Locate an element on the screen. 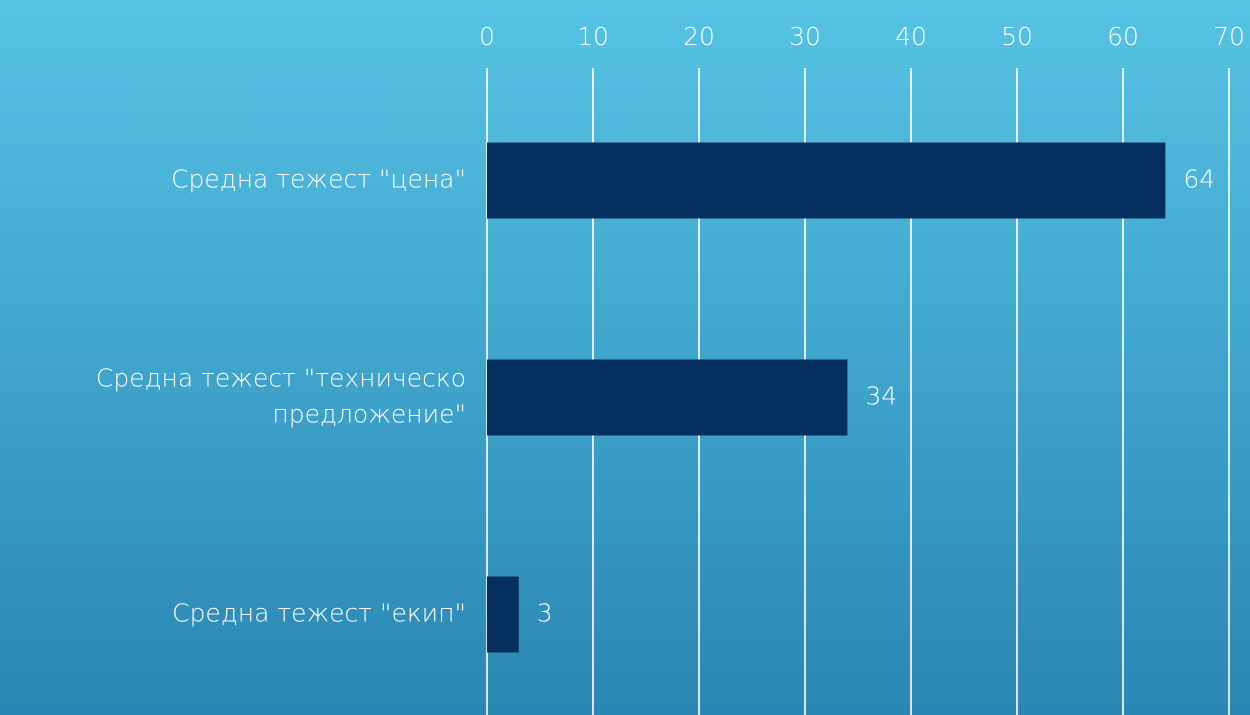  x-tick-label: 10 is located at coordinates (593, 36).